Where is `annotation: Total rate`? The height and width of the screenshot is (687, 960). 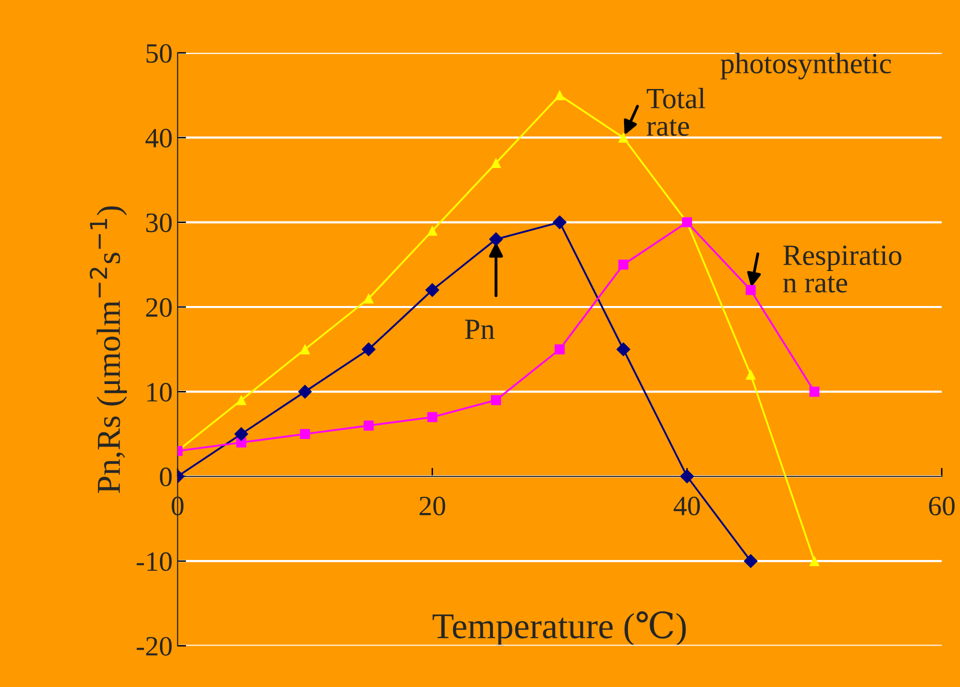 annotation: Total rate is located at coordinates (676, 112).